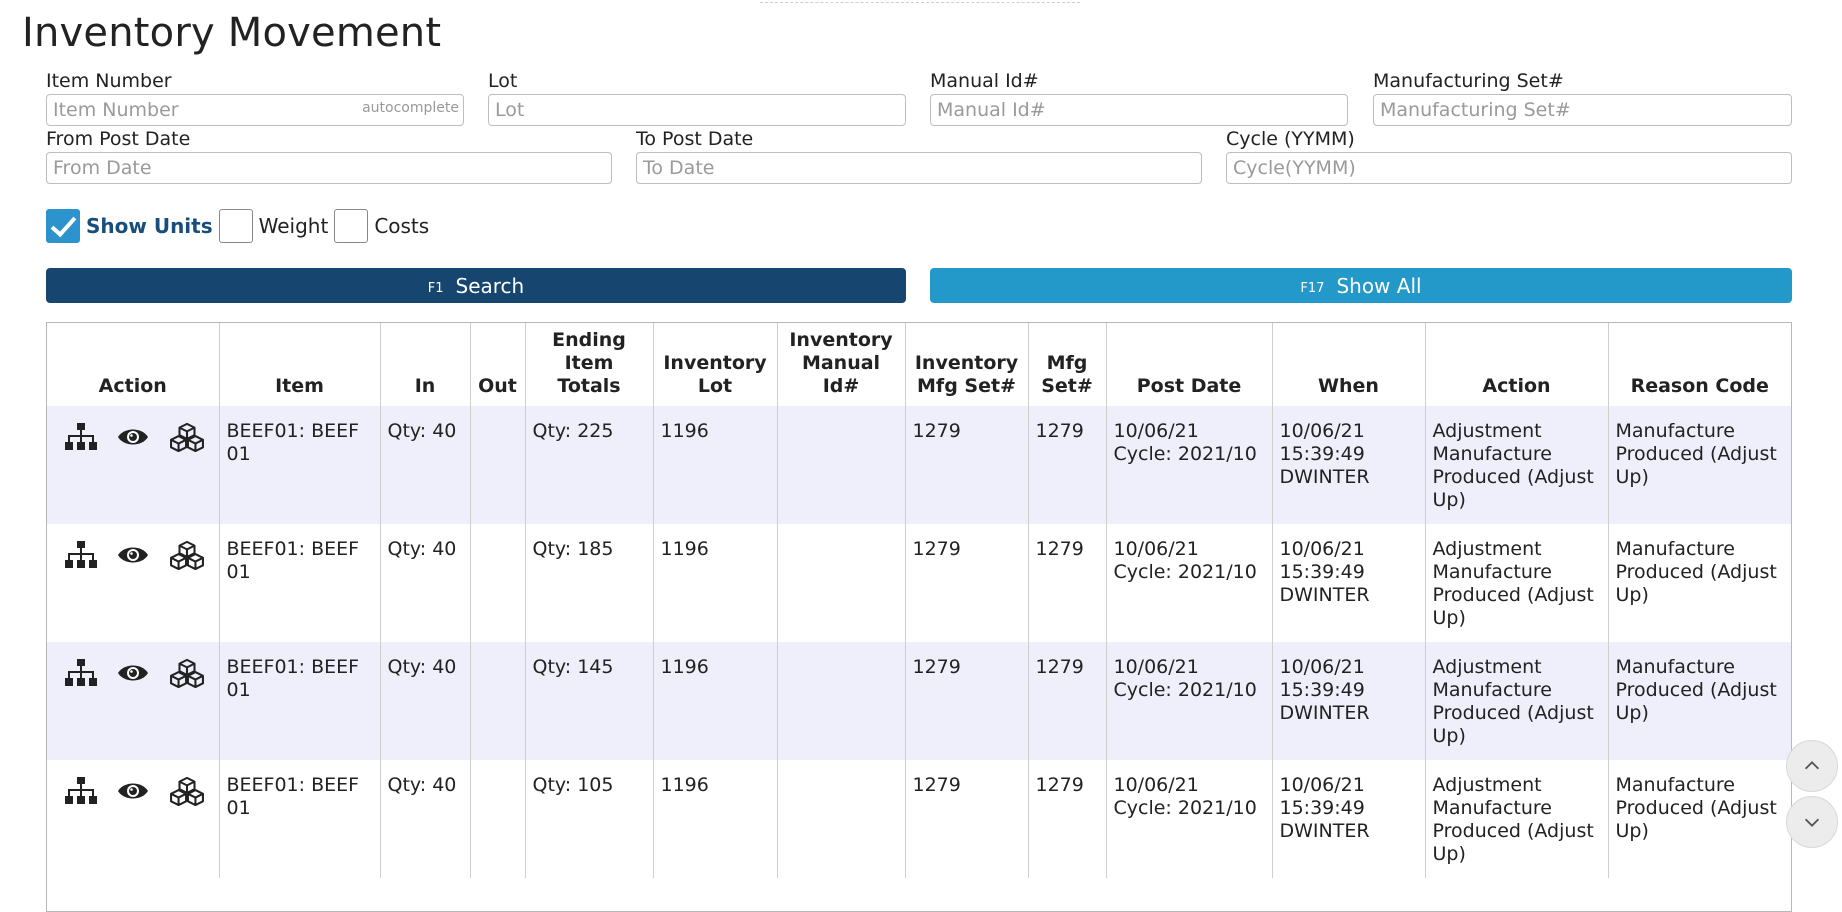 Image resolution: width=1842 pixels, height=912 pixels. I want to click on col-header-inventory-manual-id: Inventory Manual Id#, so click(840, 364).